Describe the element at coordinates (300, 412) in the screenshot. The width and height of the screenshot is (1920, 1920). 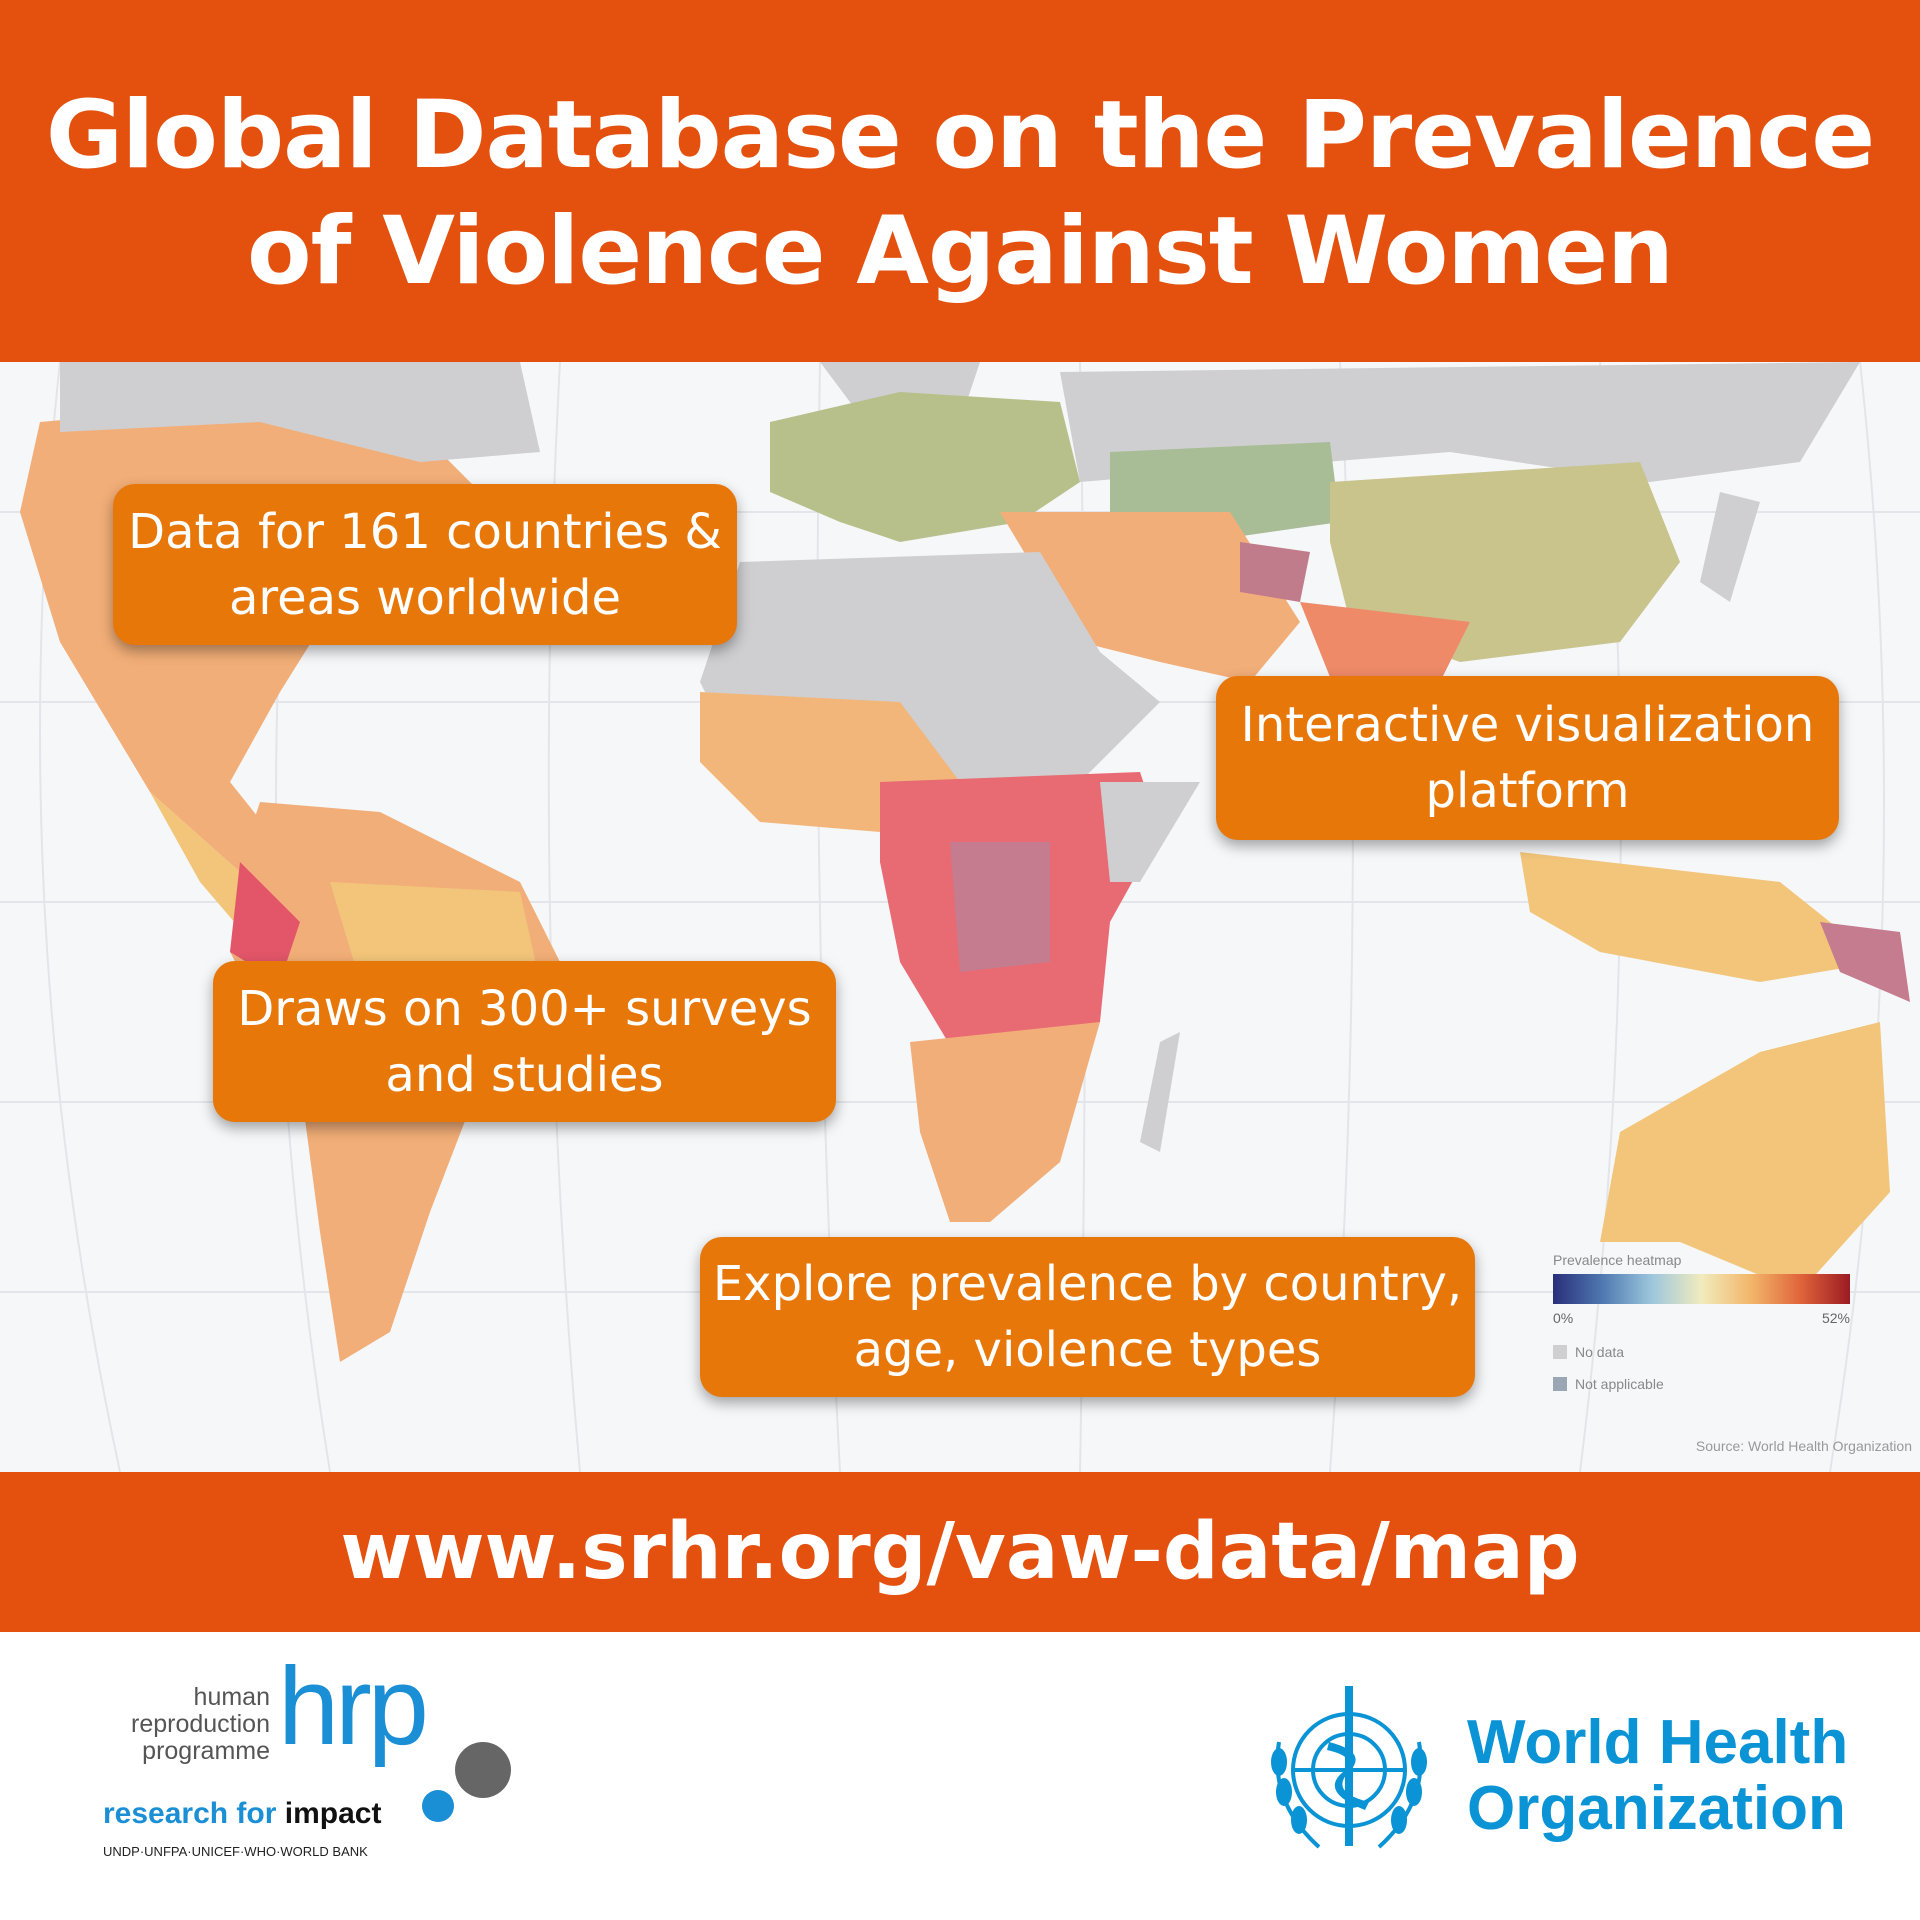
I see `region-canada-arctic` at that location.